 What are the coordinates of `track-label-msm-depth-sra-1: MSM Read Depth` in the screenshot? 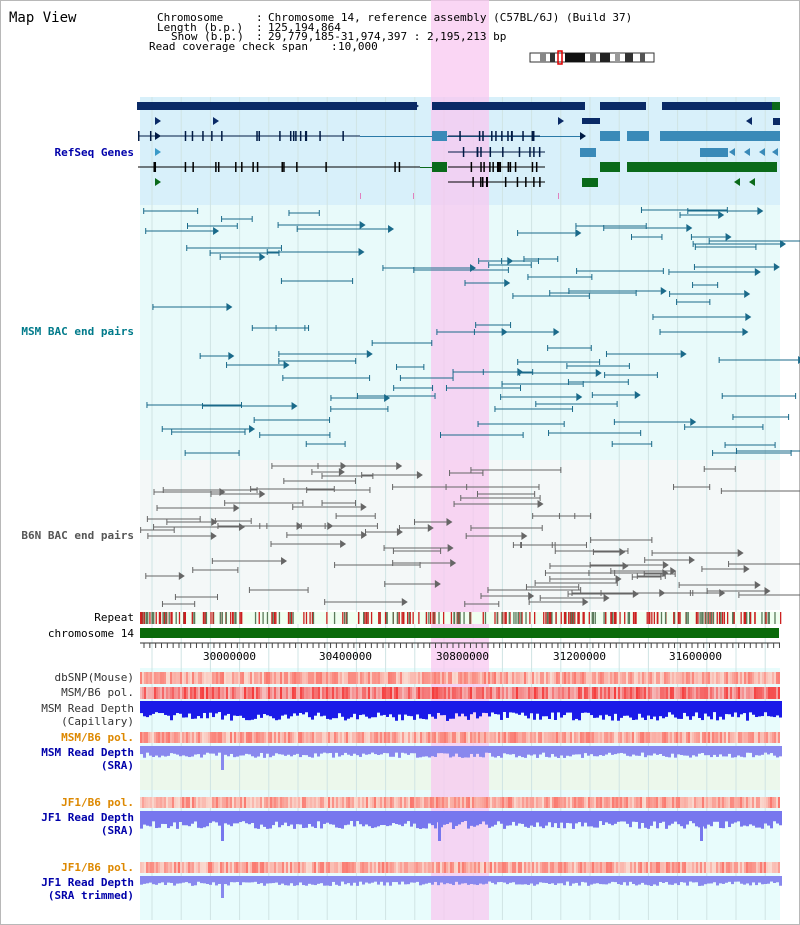 It's located at (87, 752).